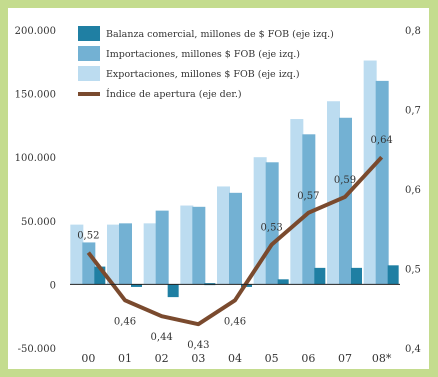 Image resolution: width=438 pixels, height=377 pixels. What do you see at coordinates (125, 321) in the screenshot?
I see `data-label-01: 0,46` at bounding box center [125, 321].